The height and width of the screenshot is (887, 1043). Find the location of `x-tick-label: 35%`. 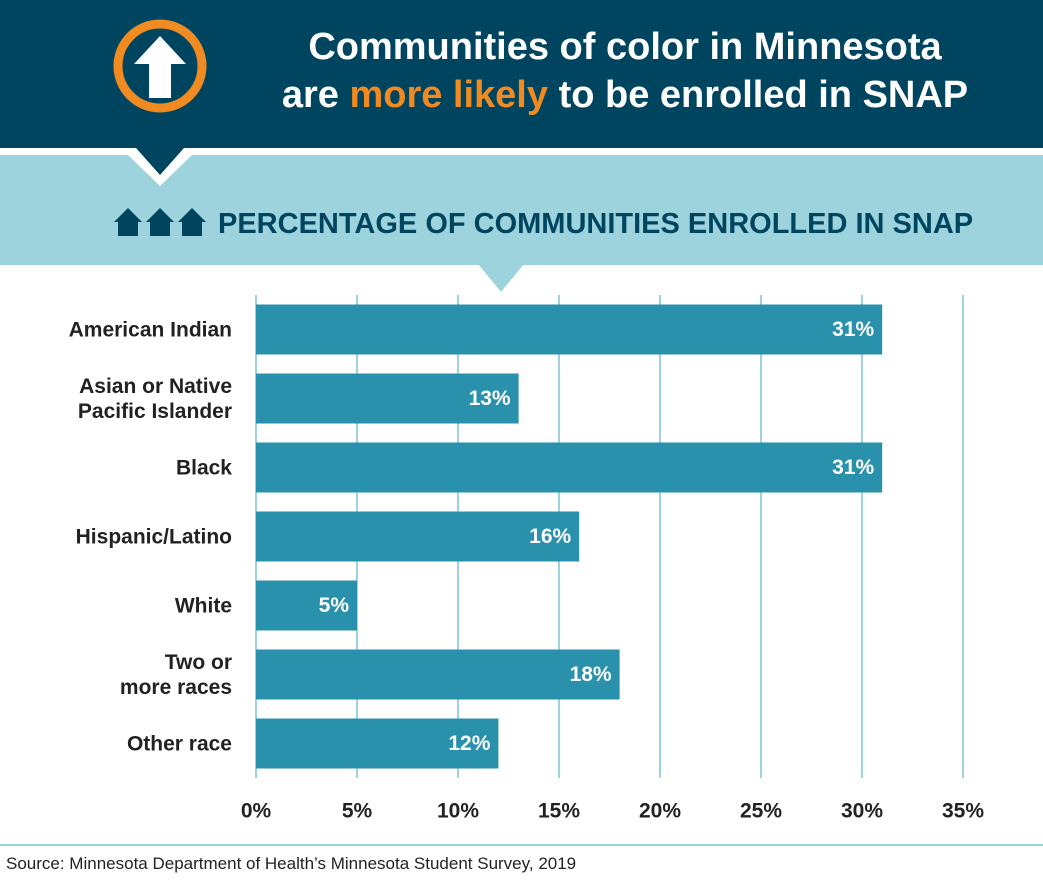

x-tick-label: 35% is located at coordinates (963, 811).